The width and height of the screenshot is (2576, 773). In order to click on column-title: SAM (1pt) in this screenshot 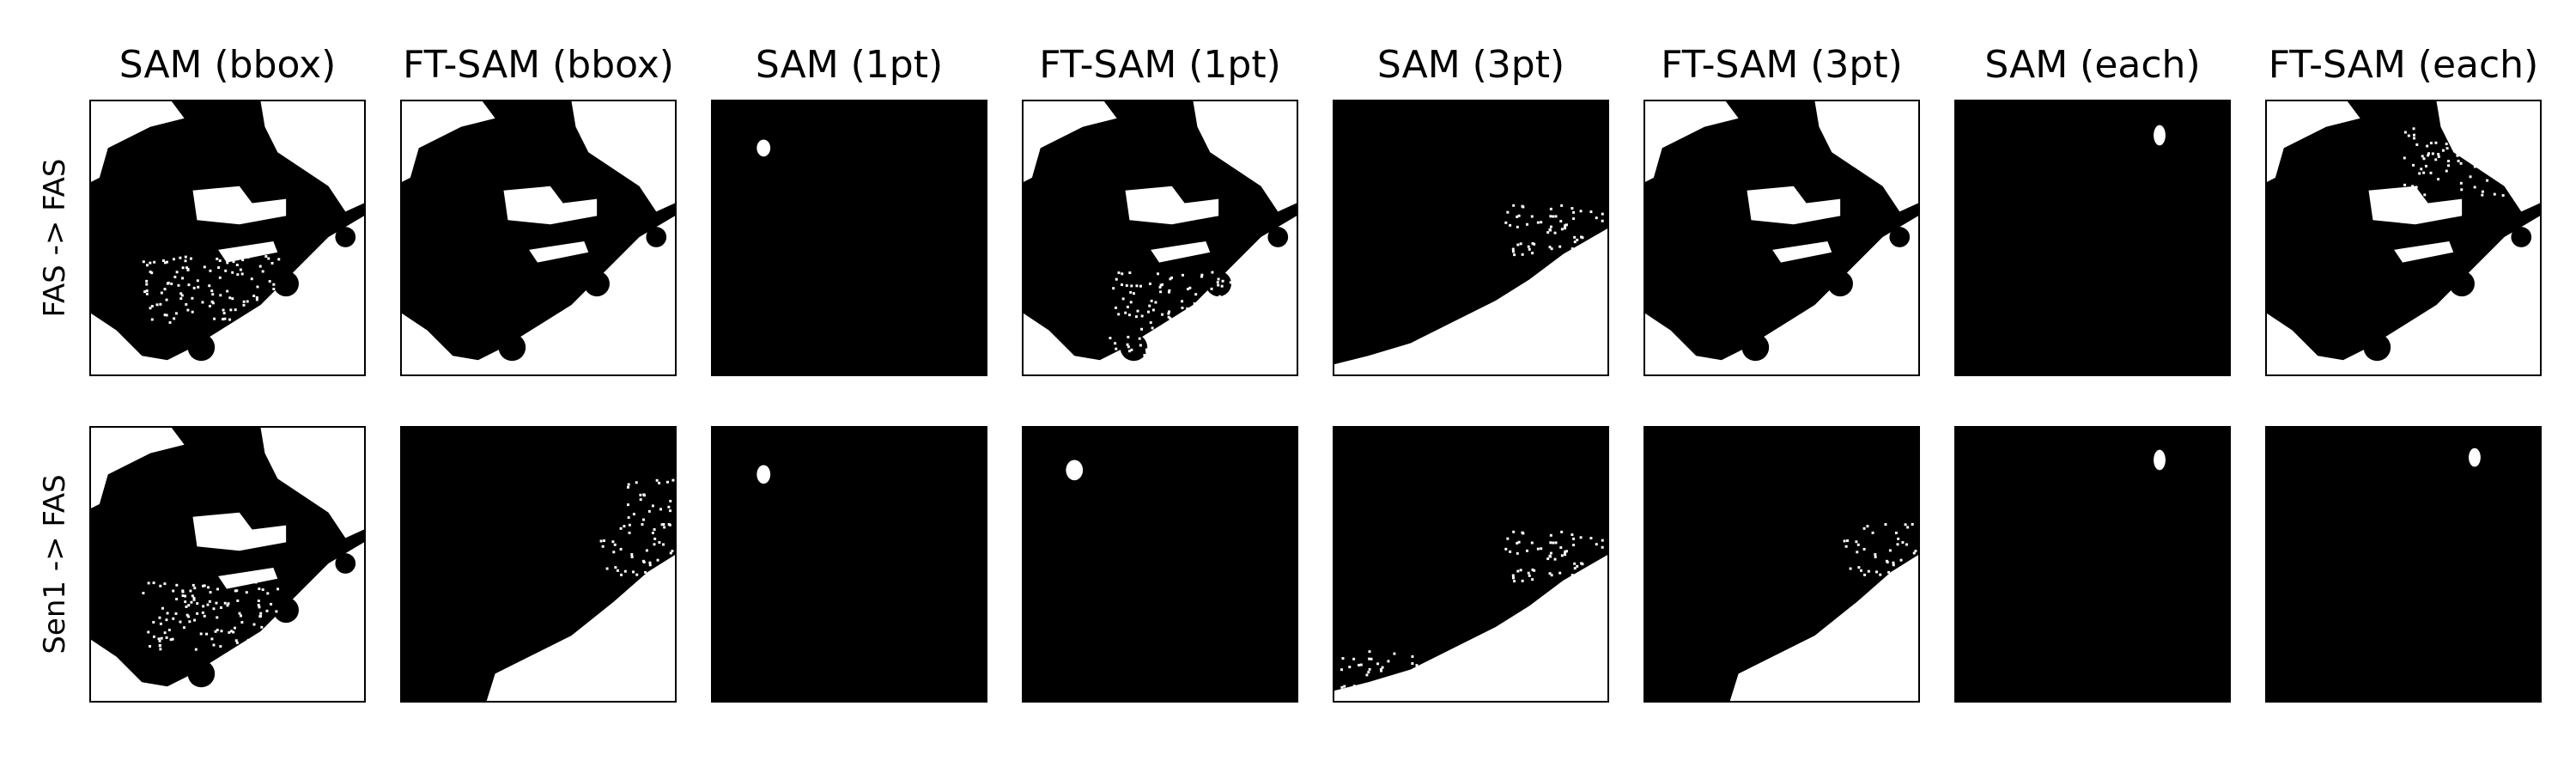, I will do `click(850, 65)`.